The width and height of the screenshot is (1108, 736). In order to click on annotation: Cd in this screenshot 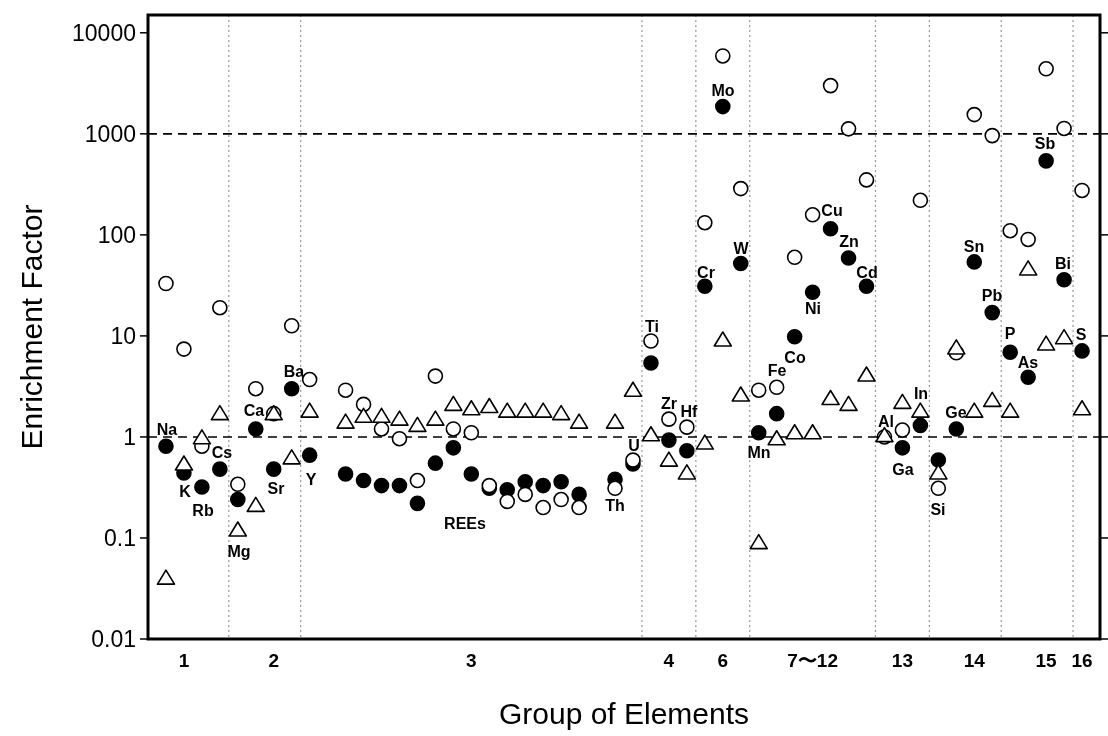, I will do `click(867, 272)`.